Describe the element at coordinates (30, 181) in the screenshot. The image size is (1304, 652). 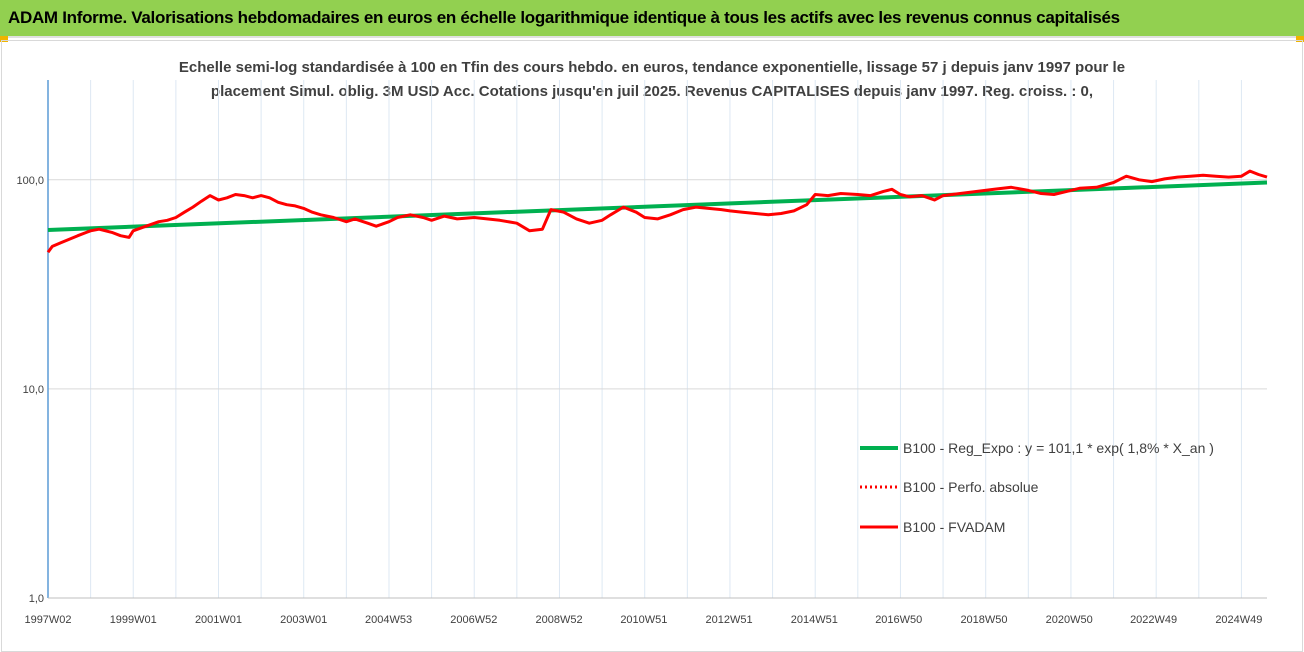
I see `y-tick-label: 100,0` at that location.